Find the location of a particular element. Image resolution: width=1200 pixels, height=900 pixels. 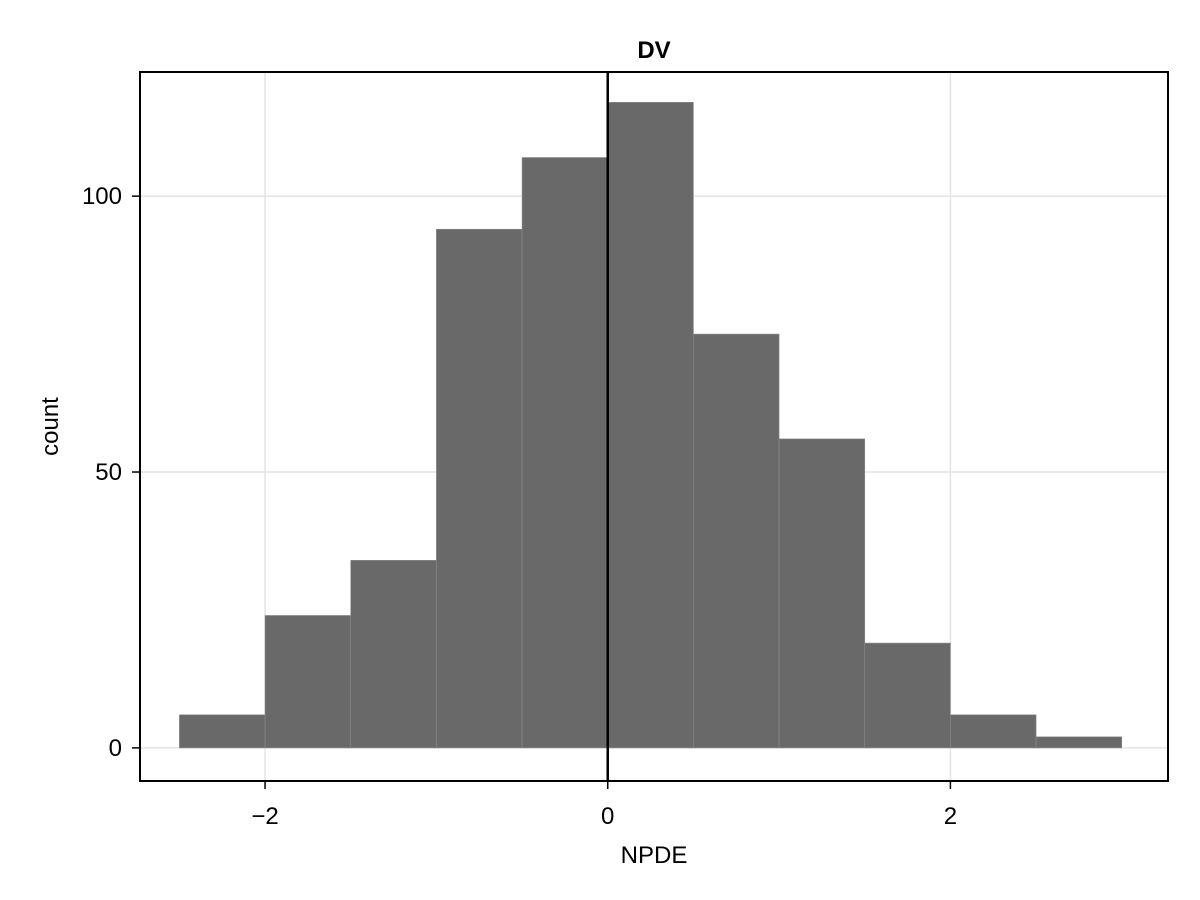

y-tick-label: 50 is located at coordinates (108, 472).